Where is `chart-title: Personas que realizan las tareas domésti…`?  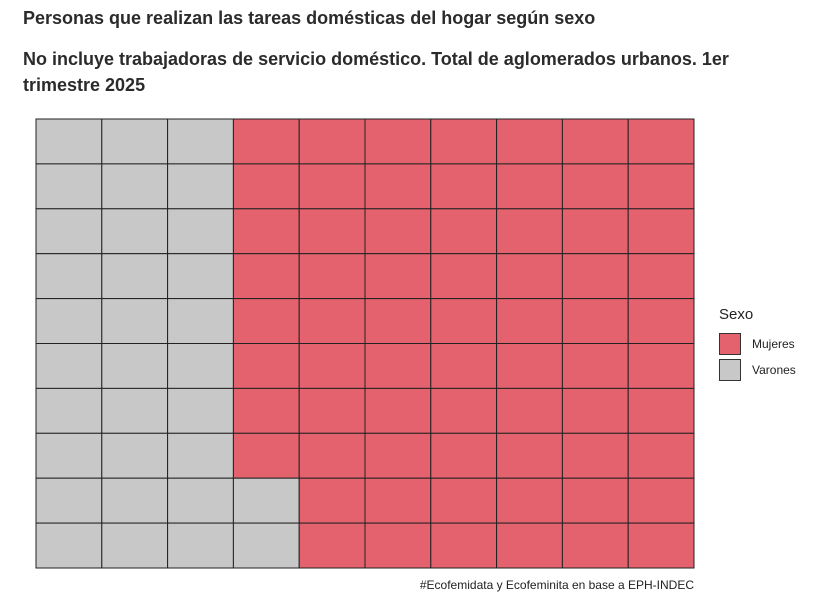
chart-title: Personas que realizan las tareas domésti… is located at coordinates (309, 18).